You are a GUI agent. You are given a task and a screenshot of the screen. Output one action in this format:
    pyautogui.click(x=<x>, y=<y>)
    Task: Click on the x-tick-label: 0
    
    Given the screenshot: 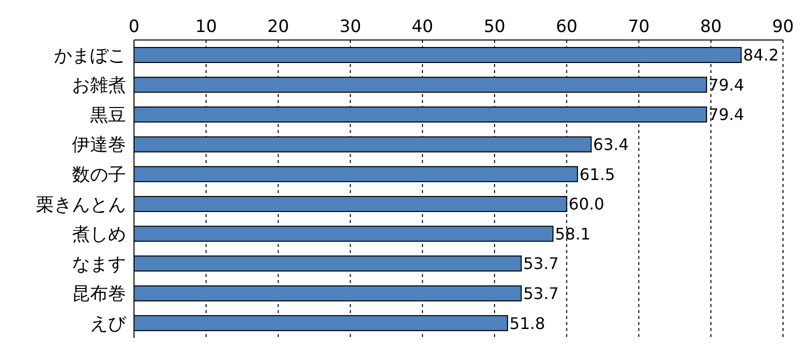 What is the action you would take?
    pyautogui.click(x=134, y=27)
    